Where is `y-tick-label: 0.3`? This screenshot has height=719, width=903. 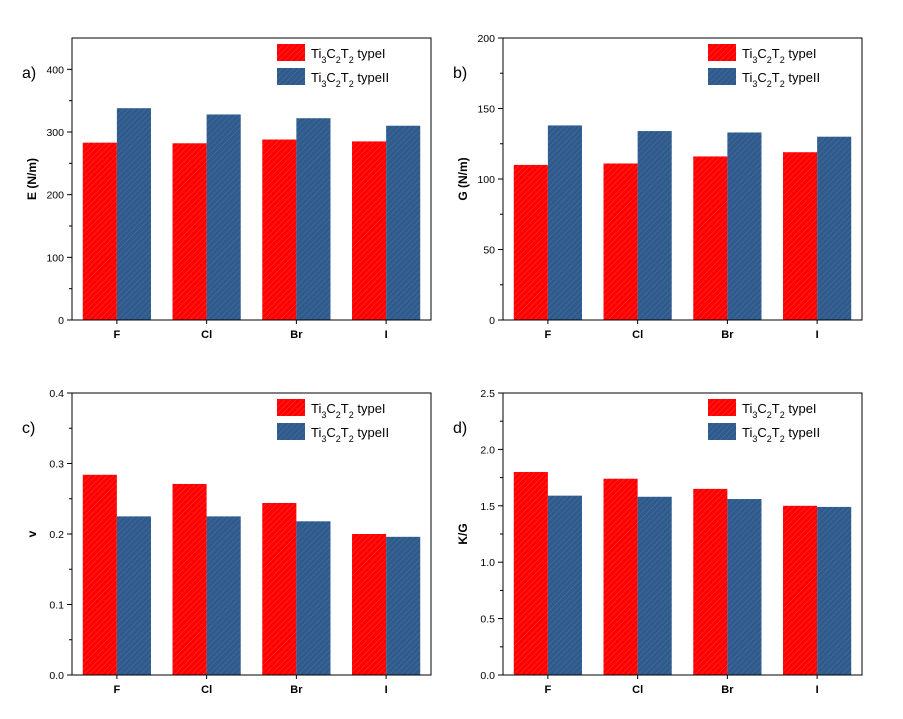
y-tick-label: 0.3 is located at coordinates (56, 465).